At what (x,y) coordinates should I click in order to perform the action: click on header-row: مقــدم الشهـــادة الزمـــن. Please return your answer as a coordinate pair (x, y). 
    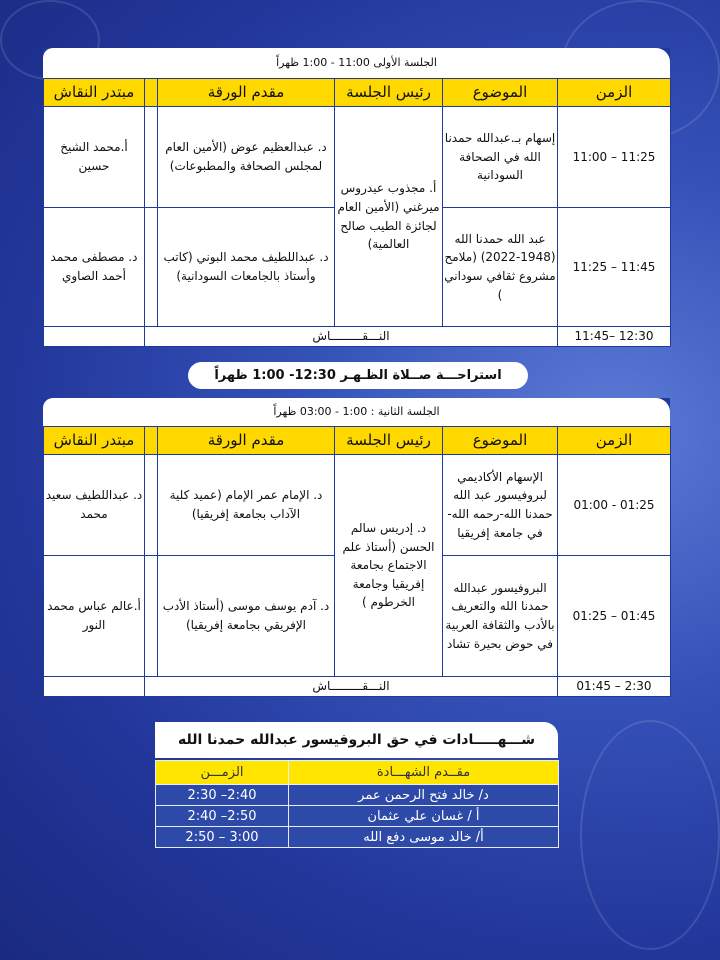
    Looking at the image, I should click on (357, 772).